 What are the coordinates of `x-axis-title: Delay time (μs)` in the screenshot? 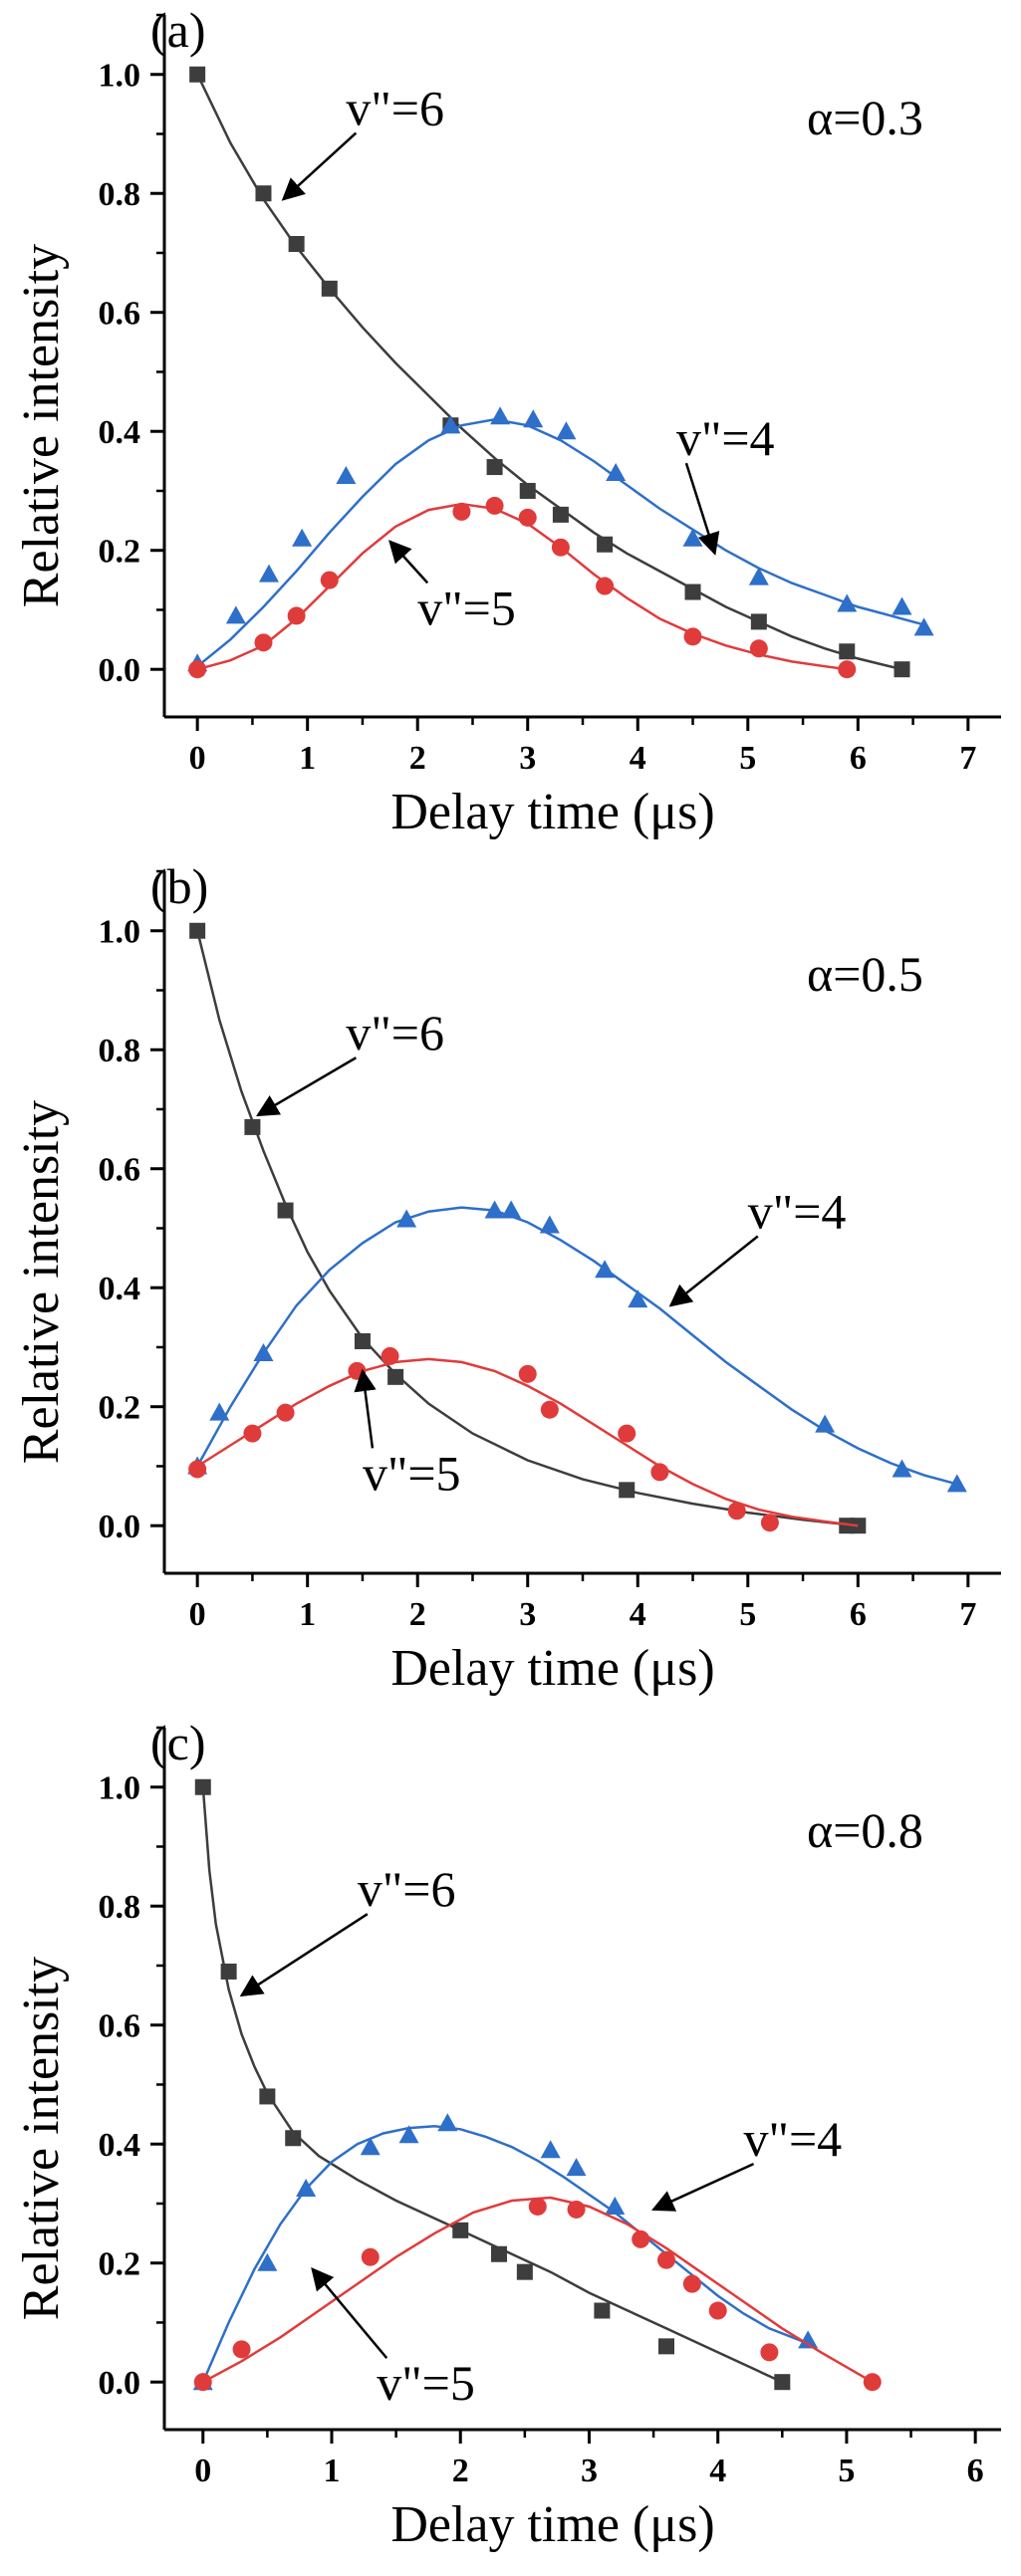 It's located at (552, 812).